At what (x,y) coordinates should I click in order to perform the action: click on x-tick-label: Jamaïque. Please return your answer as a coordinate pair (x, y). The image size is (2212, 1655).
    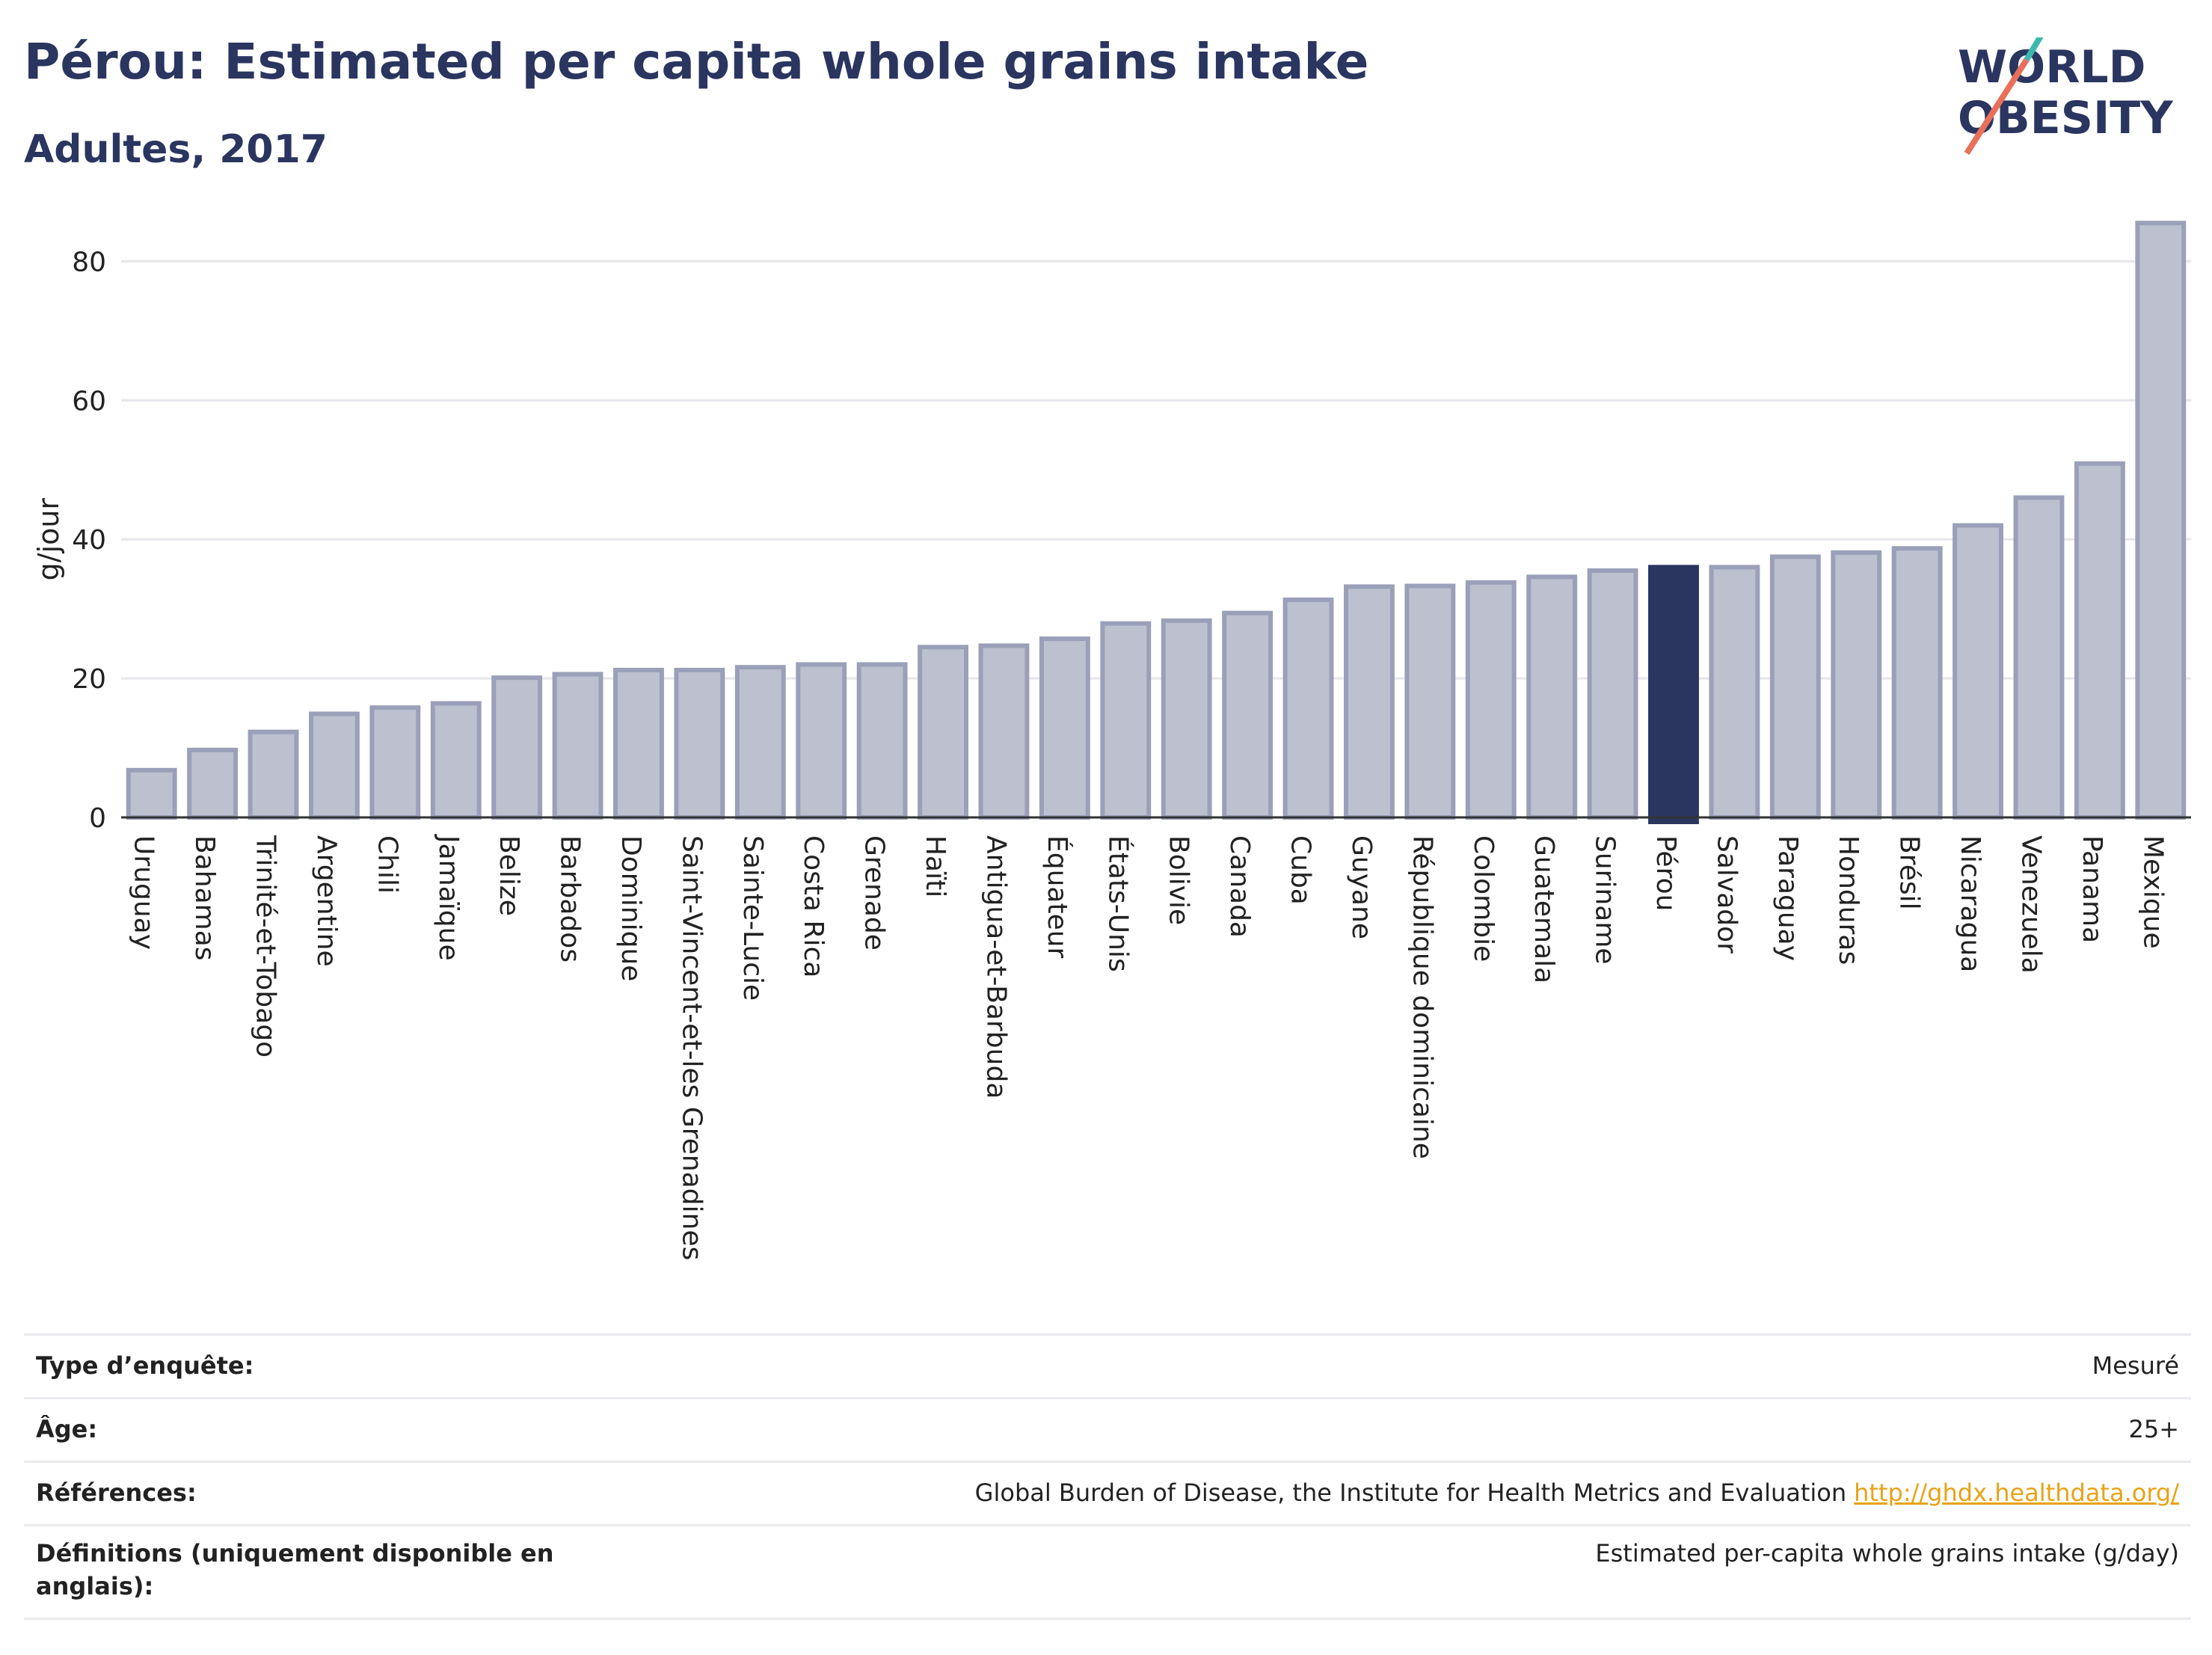
    Looking at the image, I should click on (448, 897).